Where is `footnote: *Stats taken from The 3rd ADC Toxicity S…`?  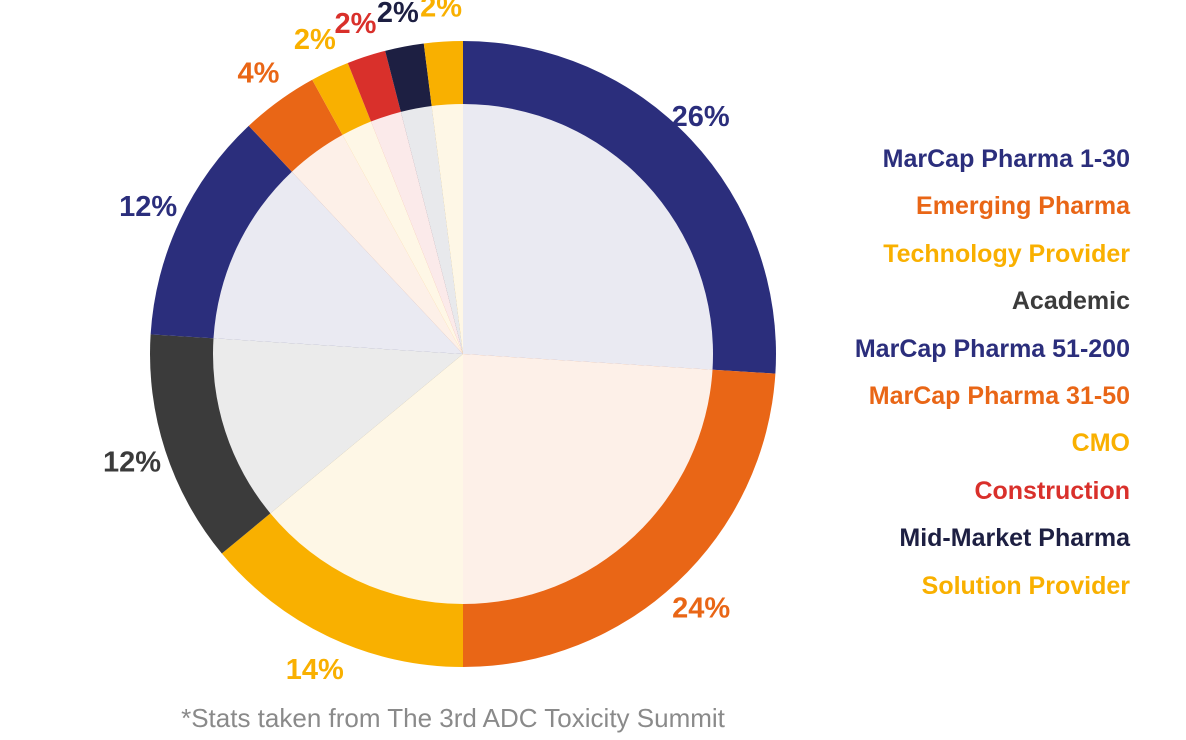
footnote: *Stats taken from The 3rd ADC Toxicity S… is located at coordinates (453, 718).